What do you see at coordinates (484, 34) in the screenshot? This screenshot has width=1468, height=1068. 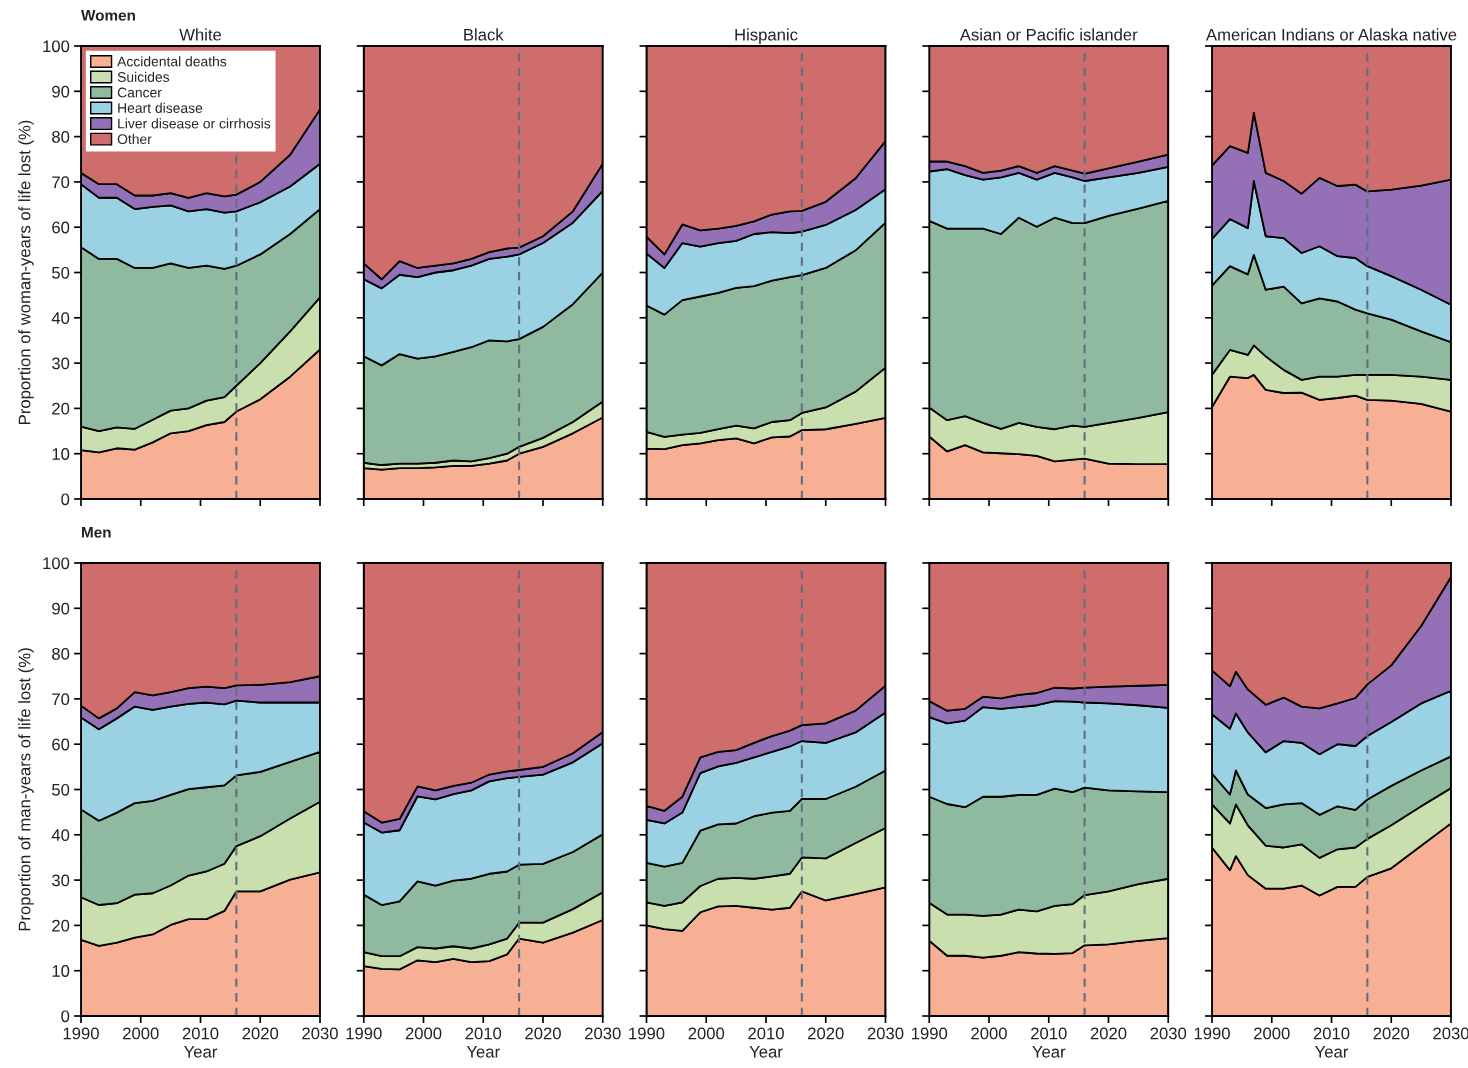 I see `chart-title: Black` at bounding box center [484, 34].